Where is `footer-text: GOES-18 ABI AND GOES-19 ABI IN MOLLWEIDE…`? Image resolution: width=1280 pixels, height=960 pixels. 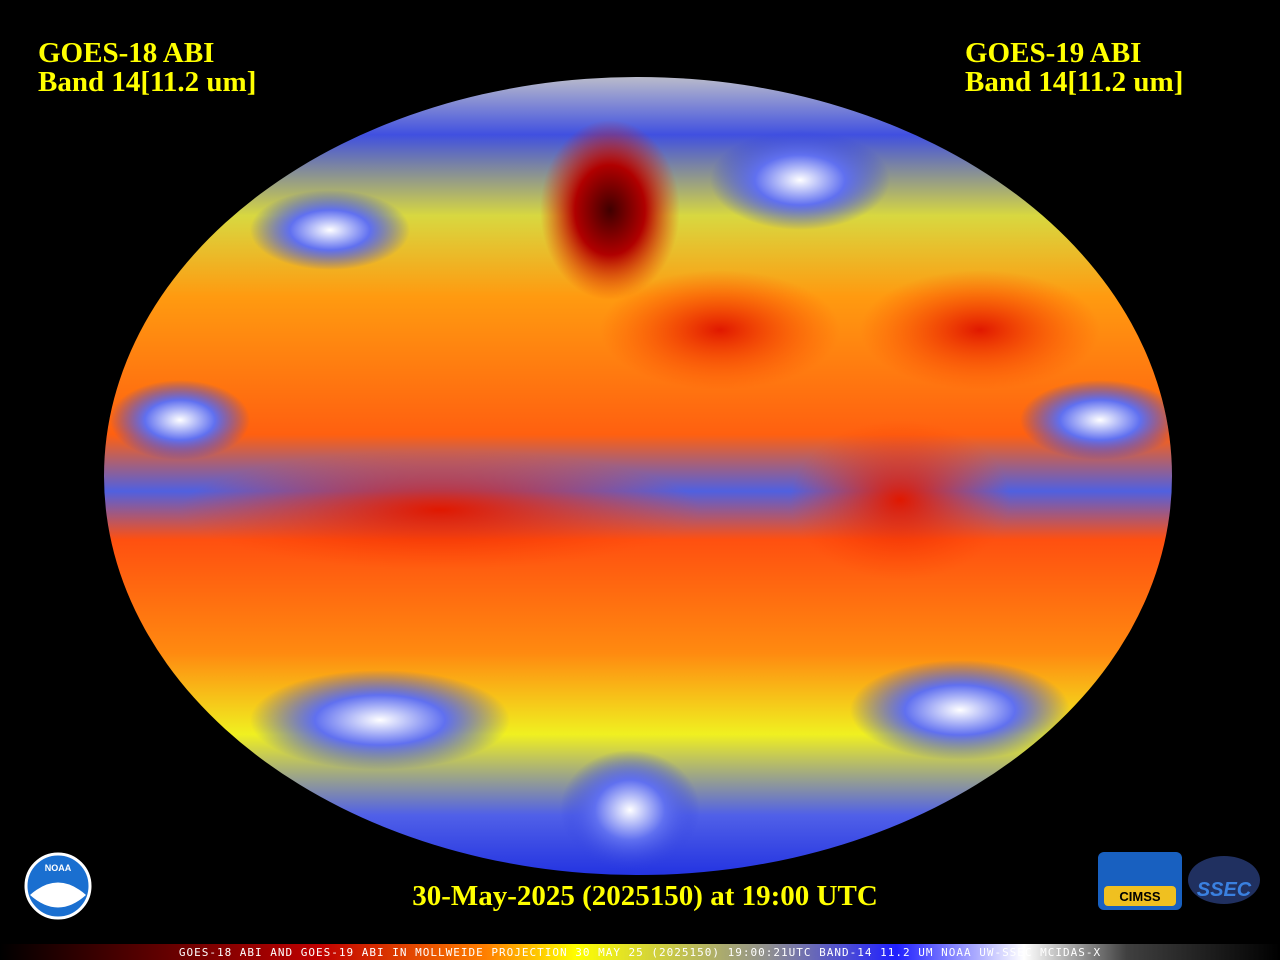
footer-text: GOES-18 ABI AND GOES-19 ABI IN MOLLWEIDE… is located at coordinates (640, 952).